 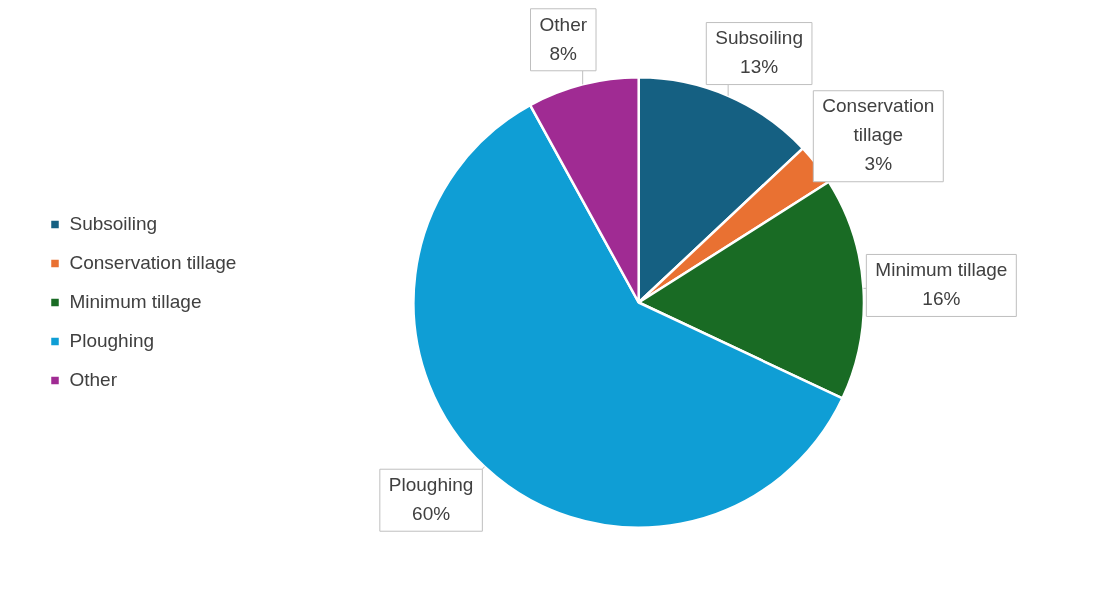 I want to click on data-label: 60%, so click(x=431, y=513).